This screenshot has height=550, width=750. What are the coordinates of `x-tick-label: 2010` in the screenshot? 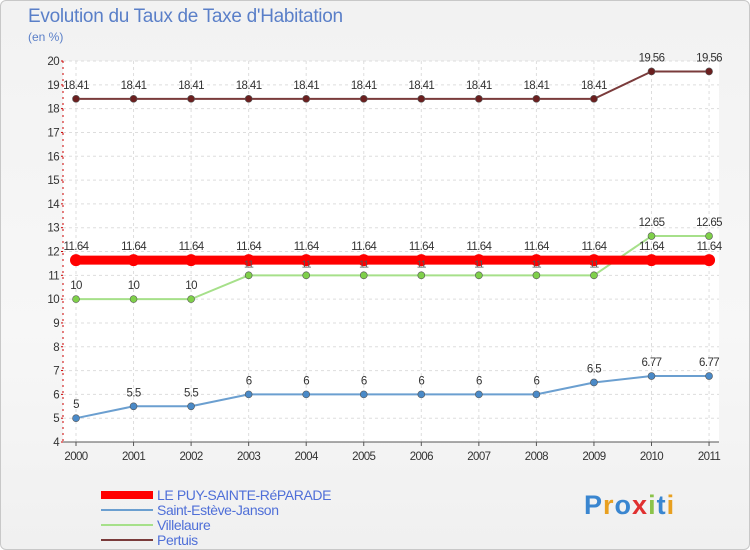 It's located at (651, 457).